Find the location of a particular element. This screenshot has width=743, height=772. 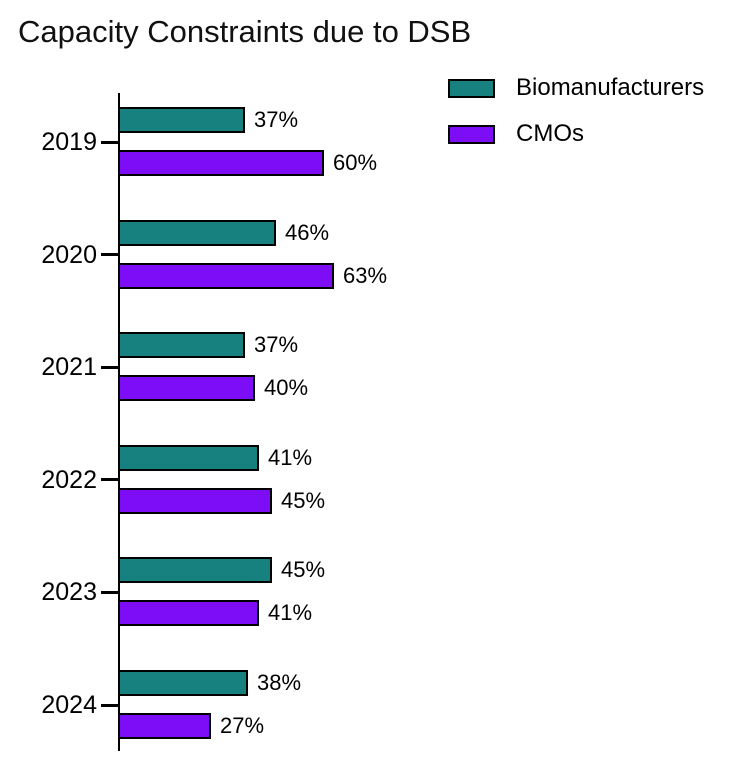

legend-item-cmos: CMOs is located at coordinates (576, 134).